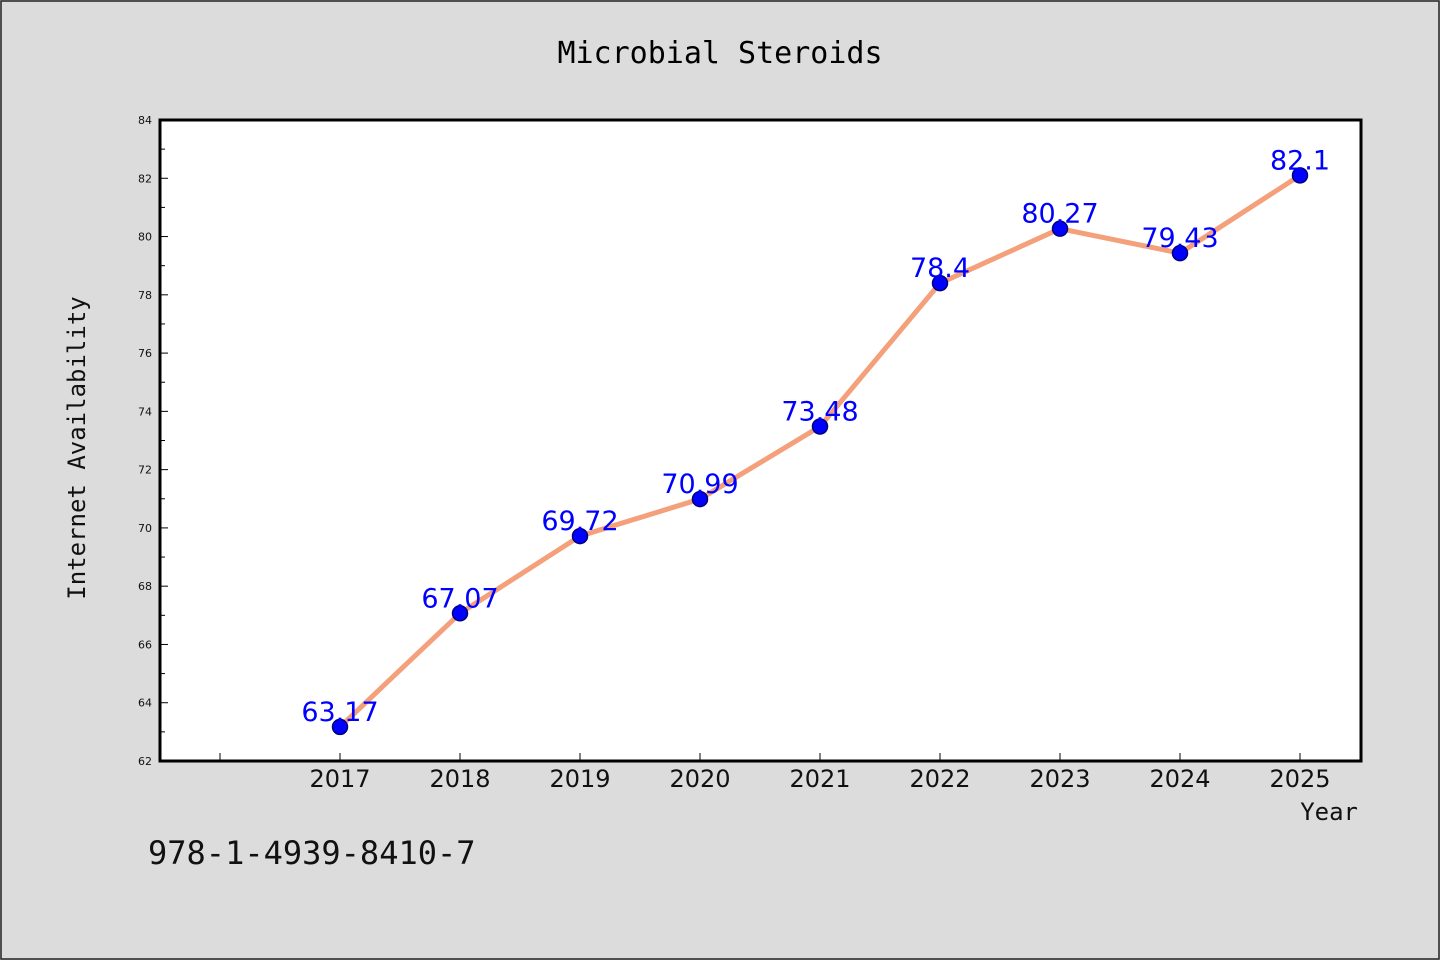  What do you see at coordinates (775, 773) in the screenshot?
I see `x-axis: 2017 2018 2019 2020 2021 2022 2023 2024 2025` at bounding box center [775, 773].